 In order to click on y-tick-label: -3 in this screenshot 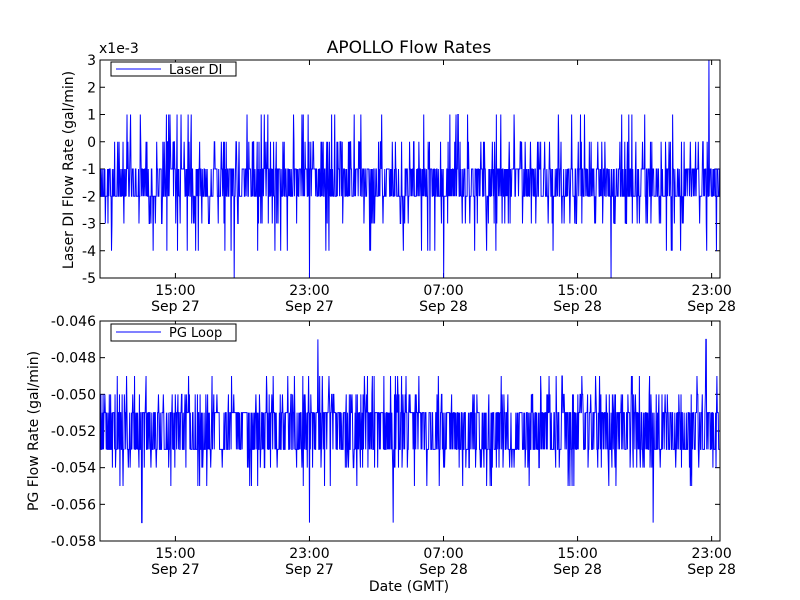, I will do `click(89, 225)`.